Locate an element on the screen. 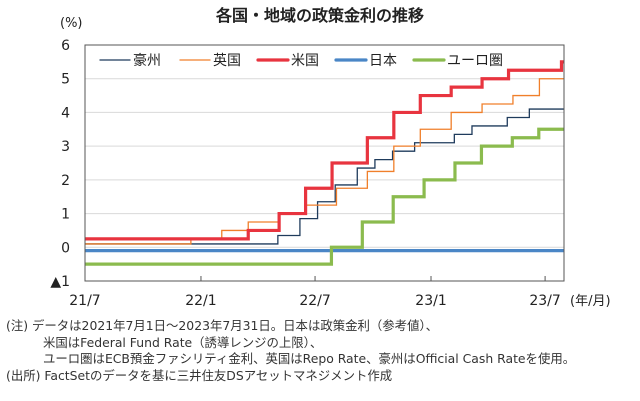 Image resolution: width=640 pixels, height=401 pixels. legend-label: ユーロ圏 is located at coordinates (475, 61).